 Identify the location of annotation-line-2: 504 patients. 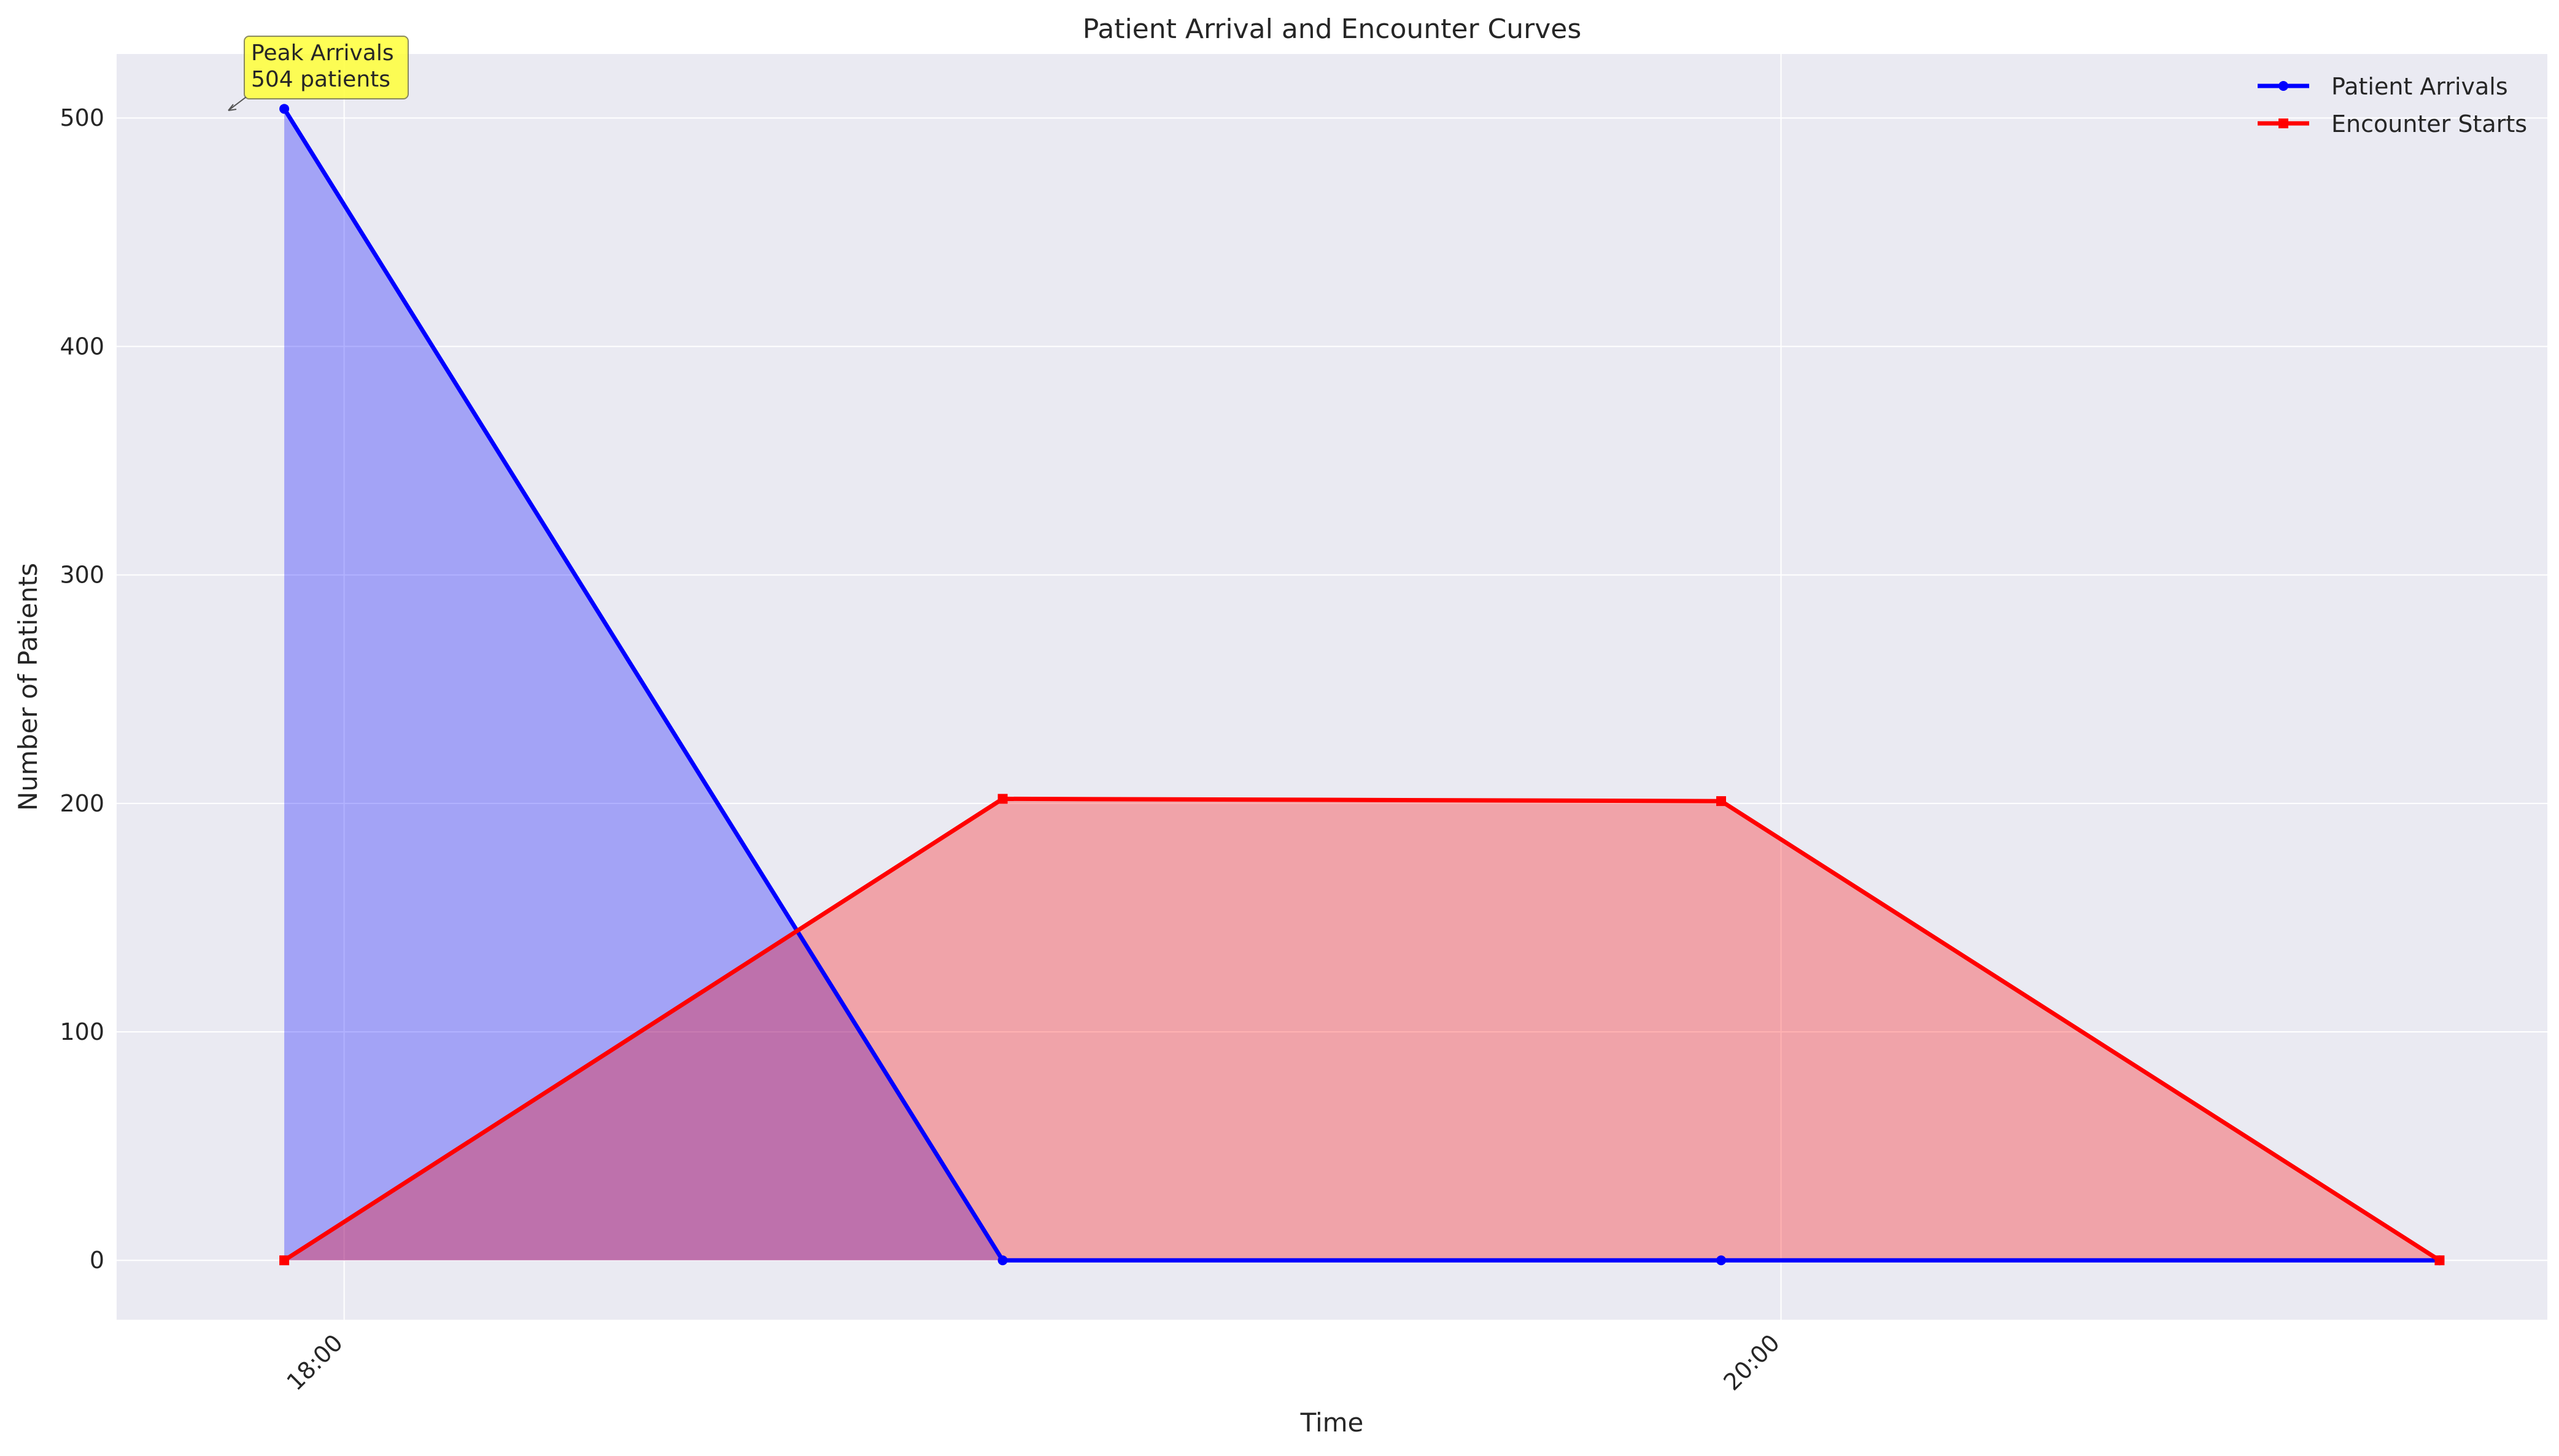
(320, 79).